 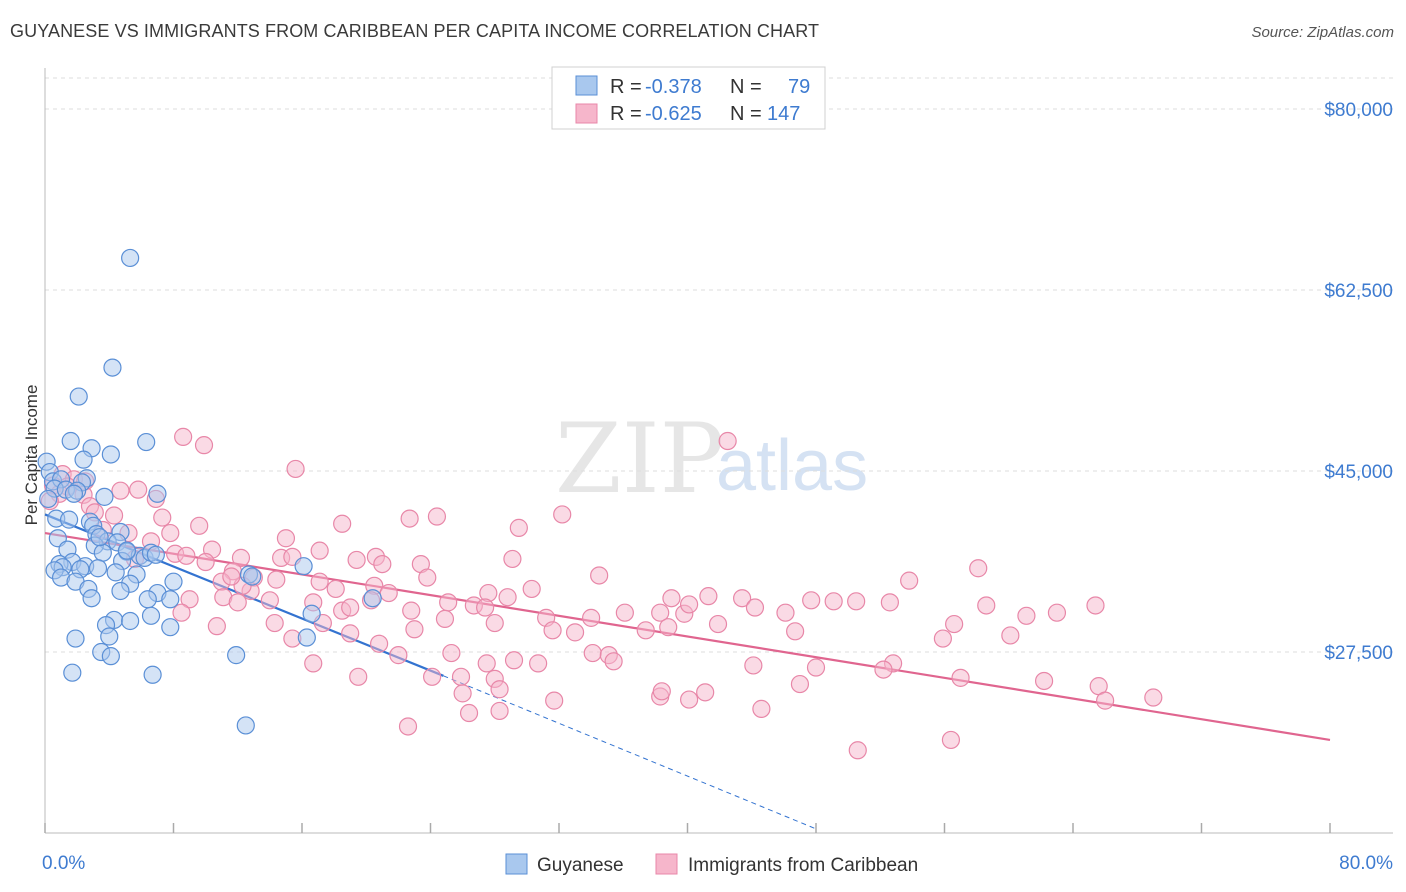 What do you see at coordinates (673, 114) in the screenshot?
I see `legend-r-value-2: -0.625` at bounding box center [673, 114].